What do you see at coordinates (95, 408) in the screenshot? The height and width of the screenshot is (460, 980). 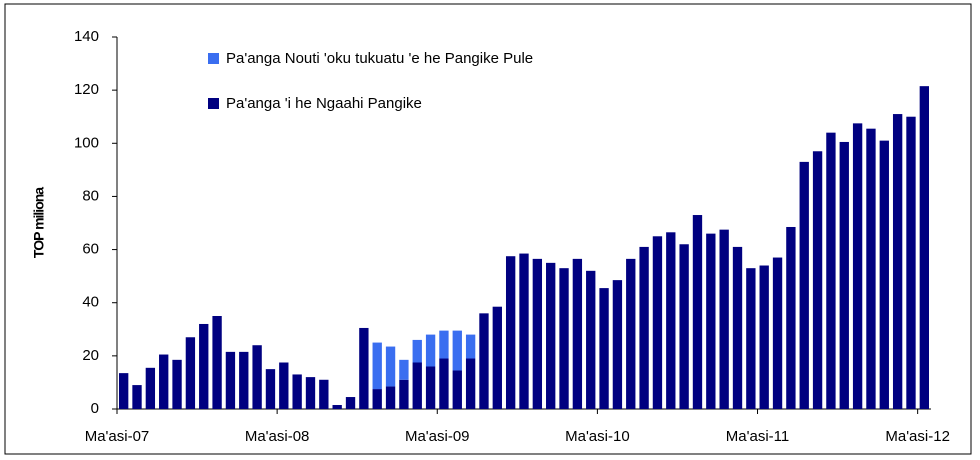 I see `y-tick-label: 0` at bounding box center [95, 408].